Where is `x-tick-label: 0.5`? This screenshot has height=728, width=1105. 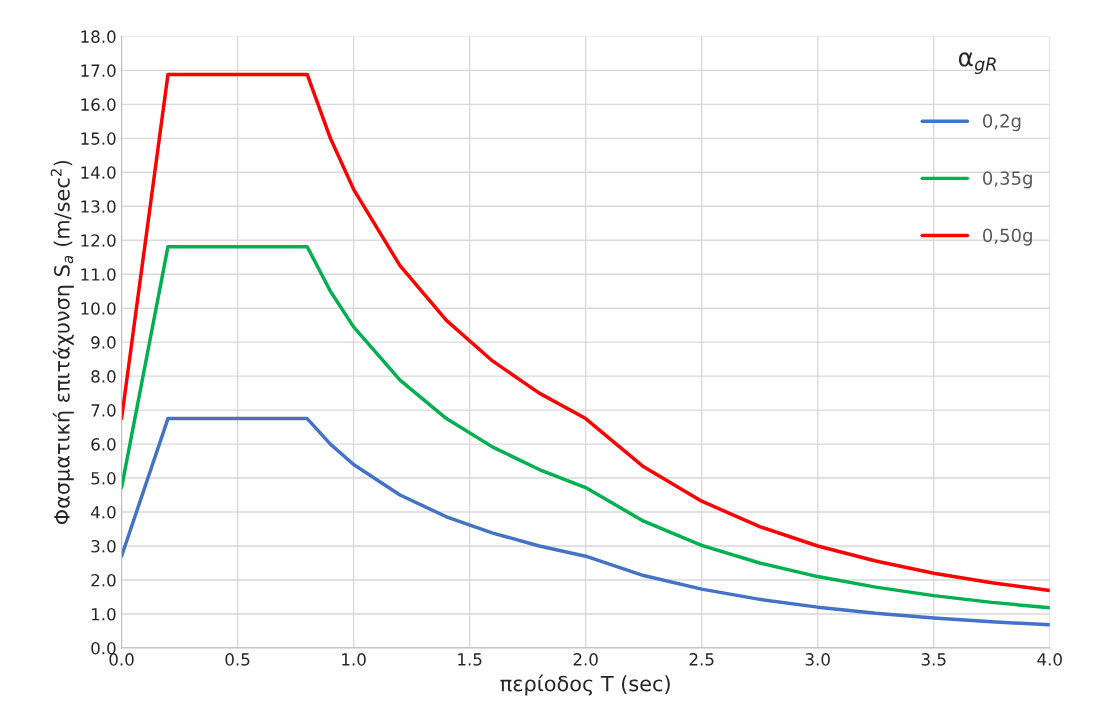
x-tick-label: 0.5 is located at coordinates (237, 659).